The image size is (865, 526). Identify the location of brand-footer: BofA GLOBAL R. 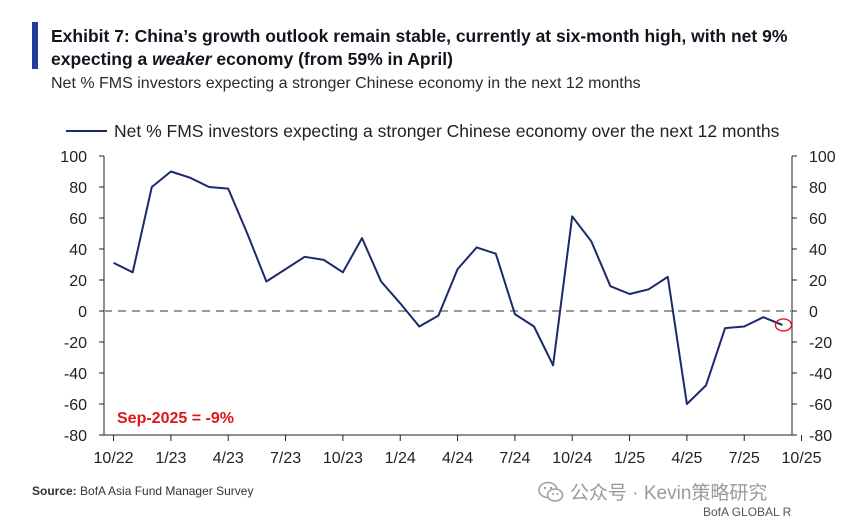
(747, 512).